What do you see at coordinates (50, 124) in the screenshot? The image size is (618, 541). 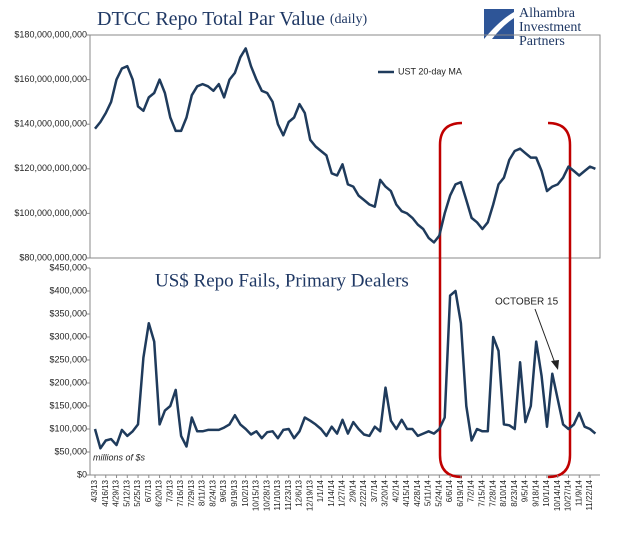 I see `y-tick-label: $140,000,000,000` at bounding box center [50, 124].